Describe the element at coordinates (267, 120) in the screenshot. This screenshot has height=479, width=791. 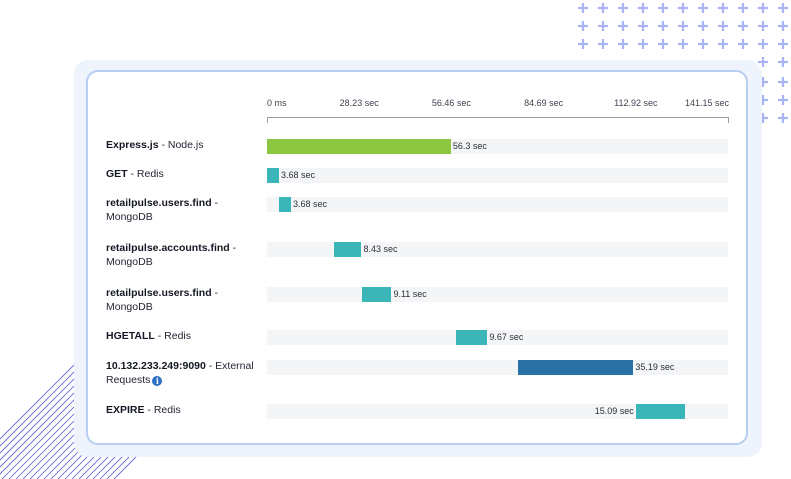
I see `axis-cap-start` at that location.